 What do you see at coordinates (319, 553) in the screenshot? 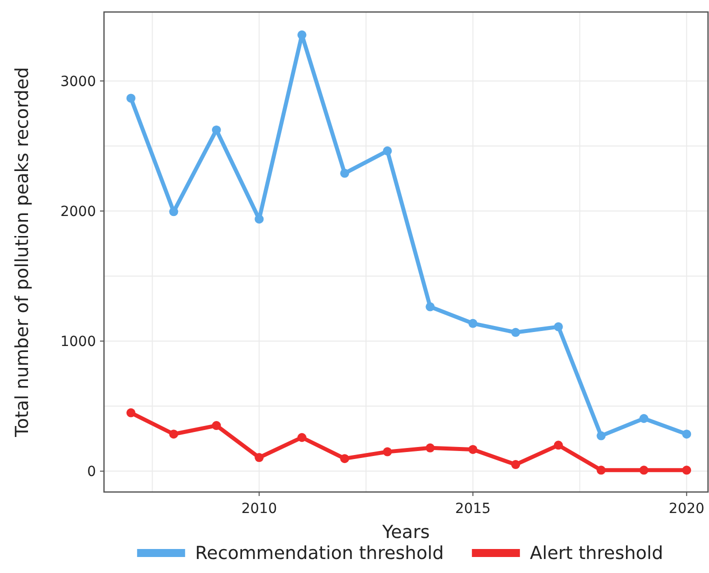
I see `legend-label: Recommendation threshold` at bounding box center [319, 553].